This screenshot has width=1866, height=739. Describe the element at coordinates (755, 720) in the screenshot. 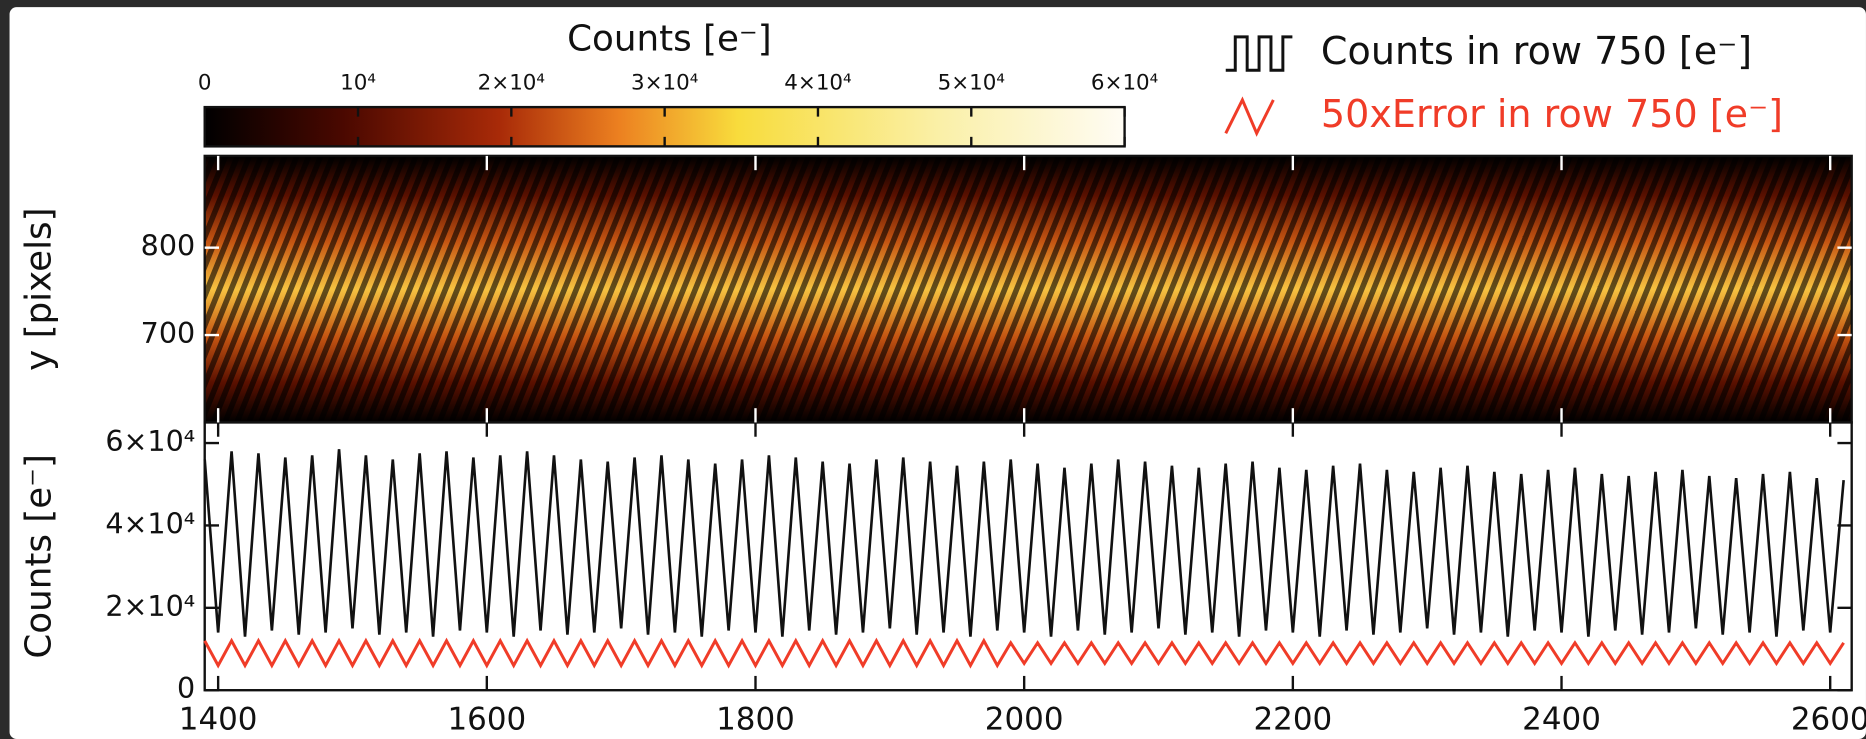

I see `x-tick-label: 1800` at that location.